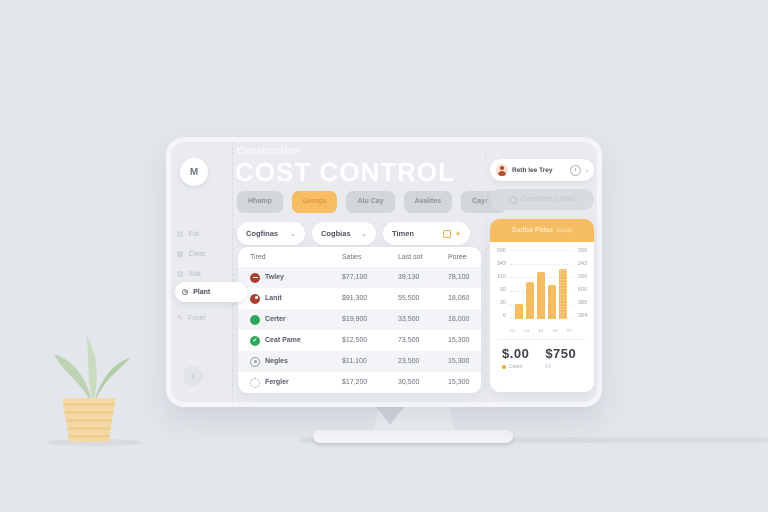  I want to click on status-icon-green-check, so click(255, 340).